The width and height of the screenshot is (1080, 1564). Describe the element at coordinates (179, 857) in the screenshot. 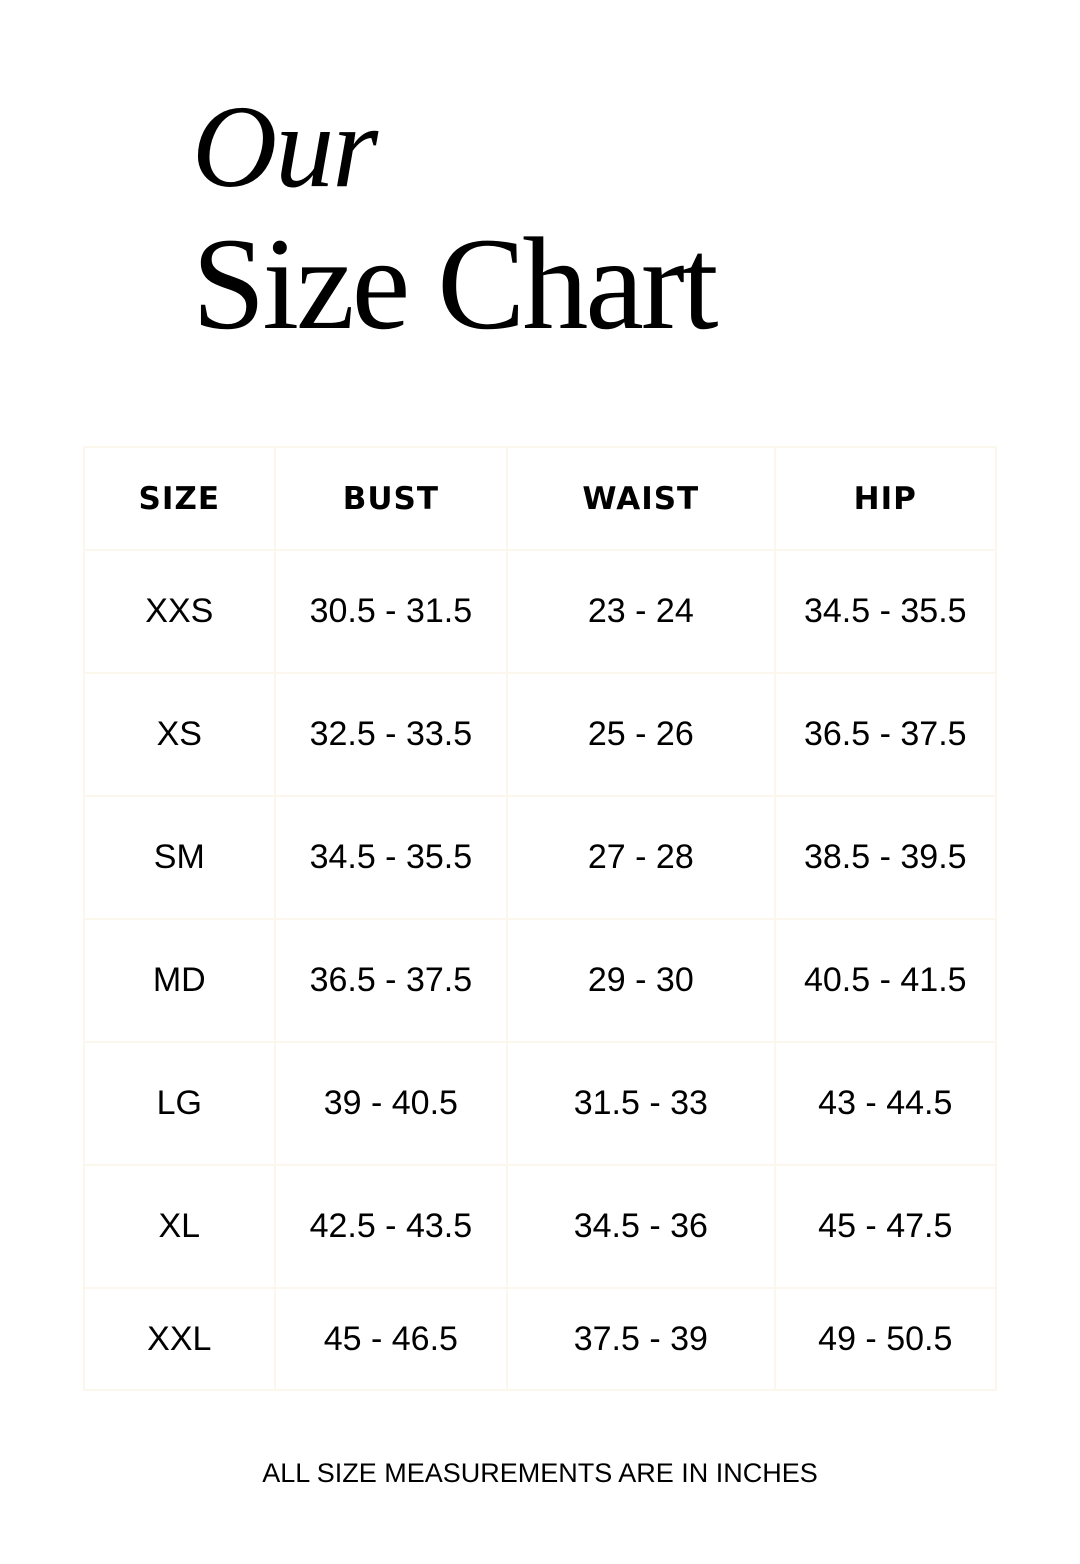

I see `cell-size: SM` at that location.